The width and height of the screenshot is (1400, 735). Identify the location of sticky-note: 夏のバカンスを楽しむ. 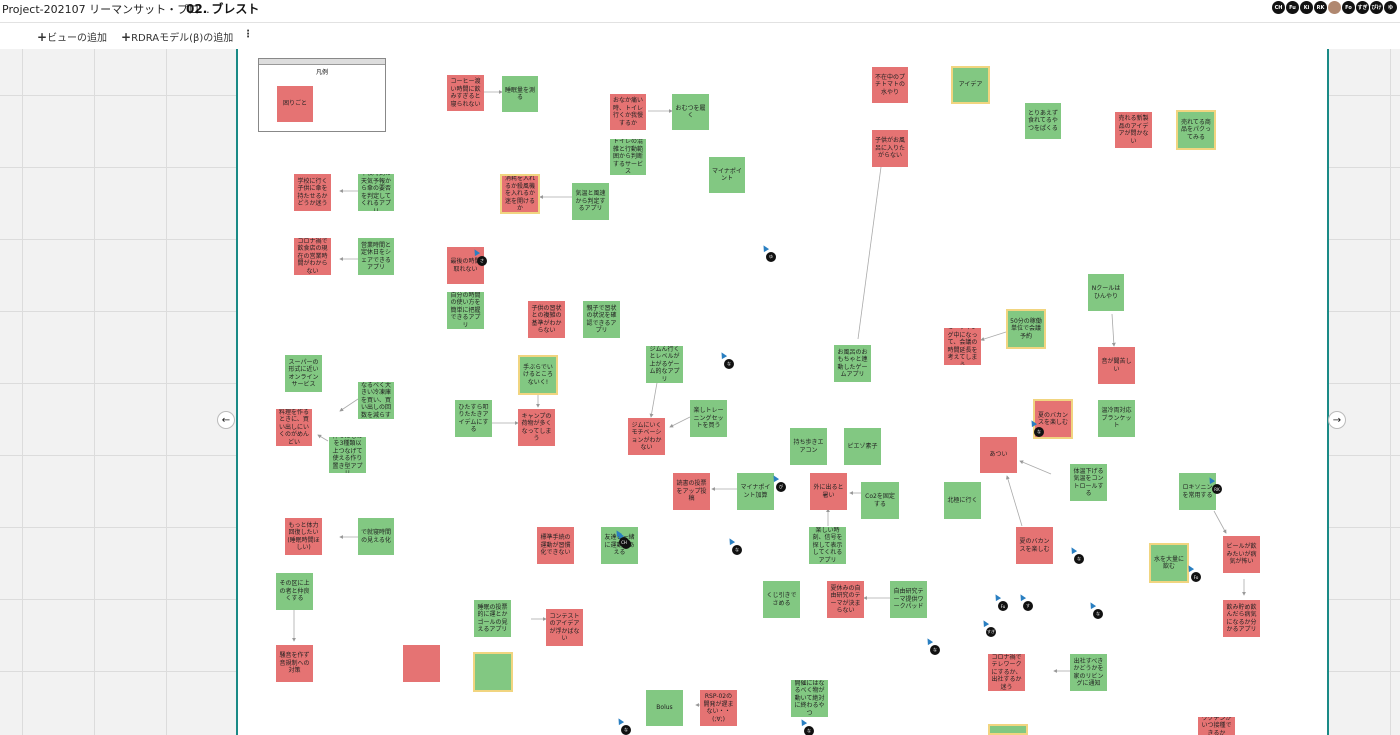
(1034, 545).